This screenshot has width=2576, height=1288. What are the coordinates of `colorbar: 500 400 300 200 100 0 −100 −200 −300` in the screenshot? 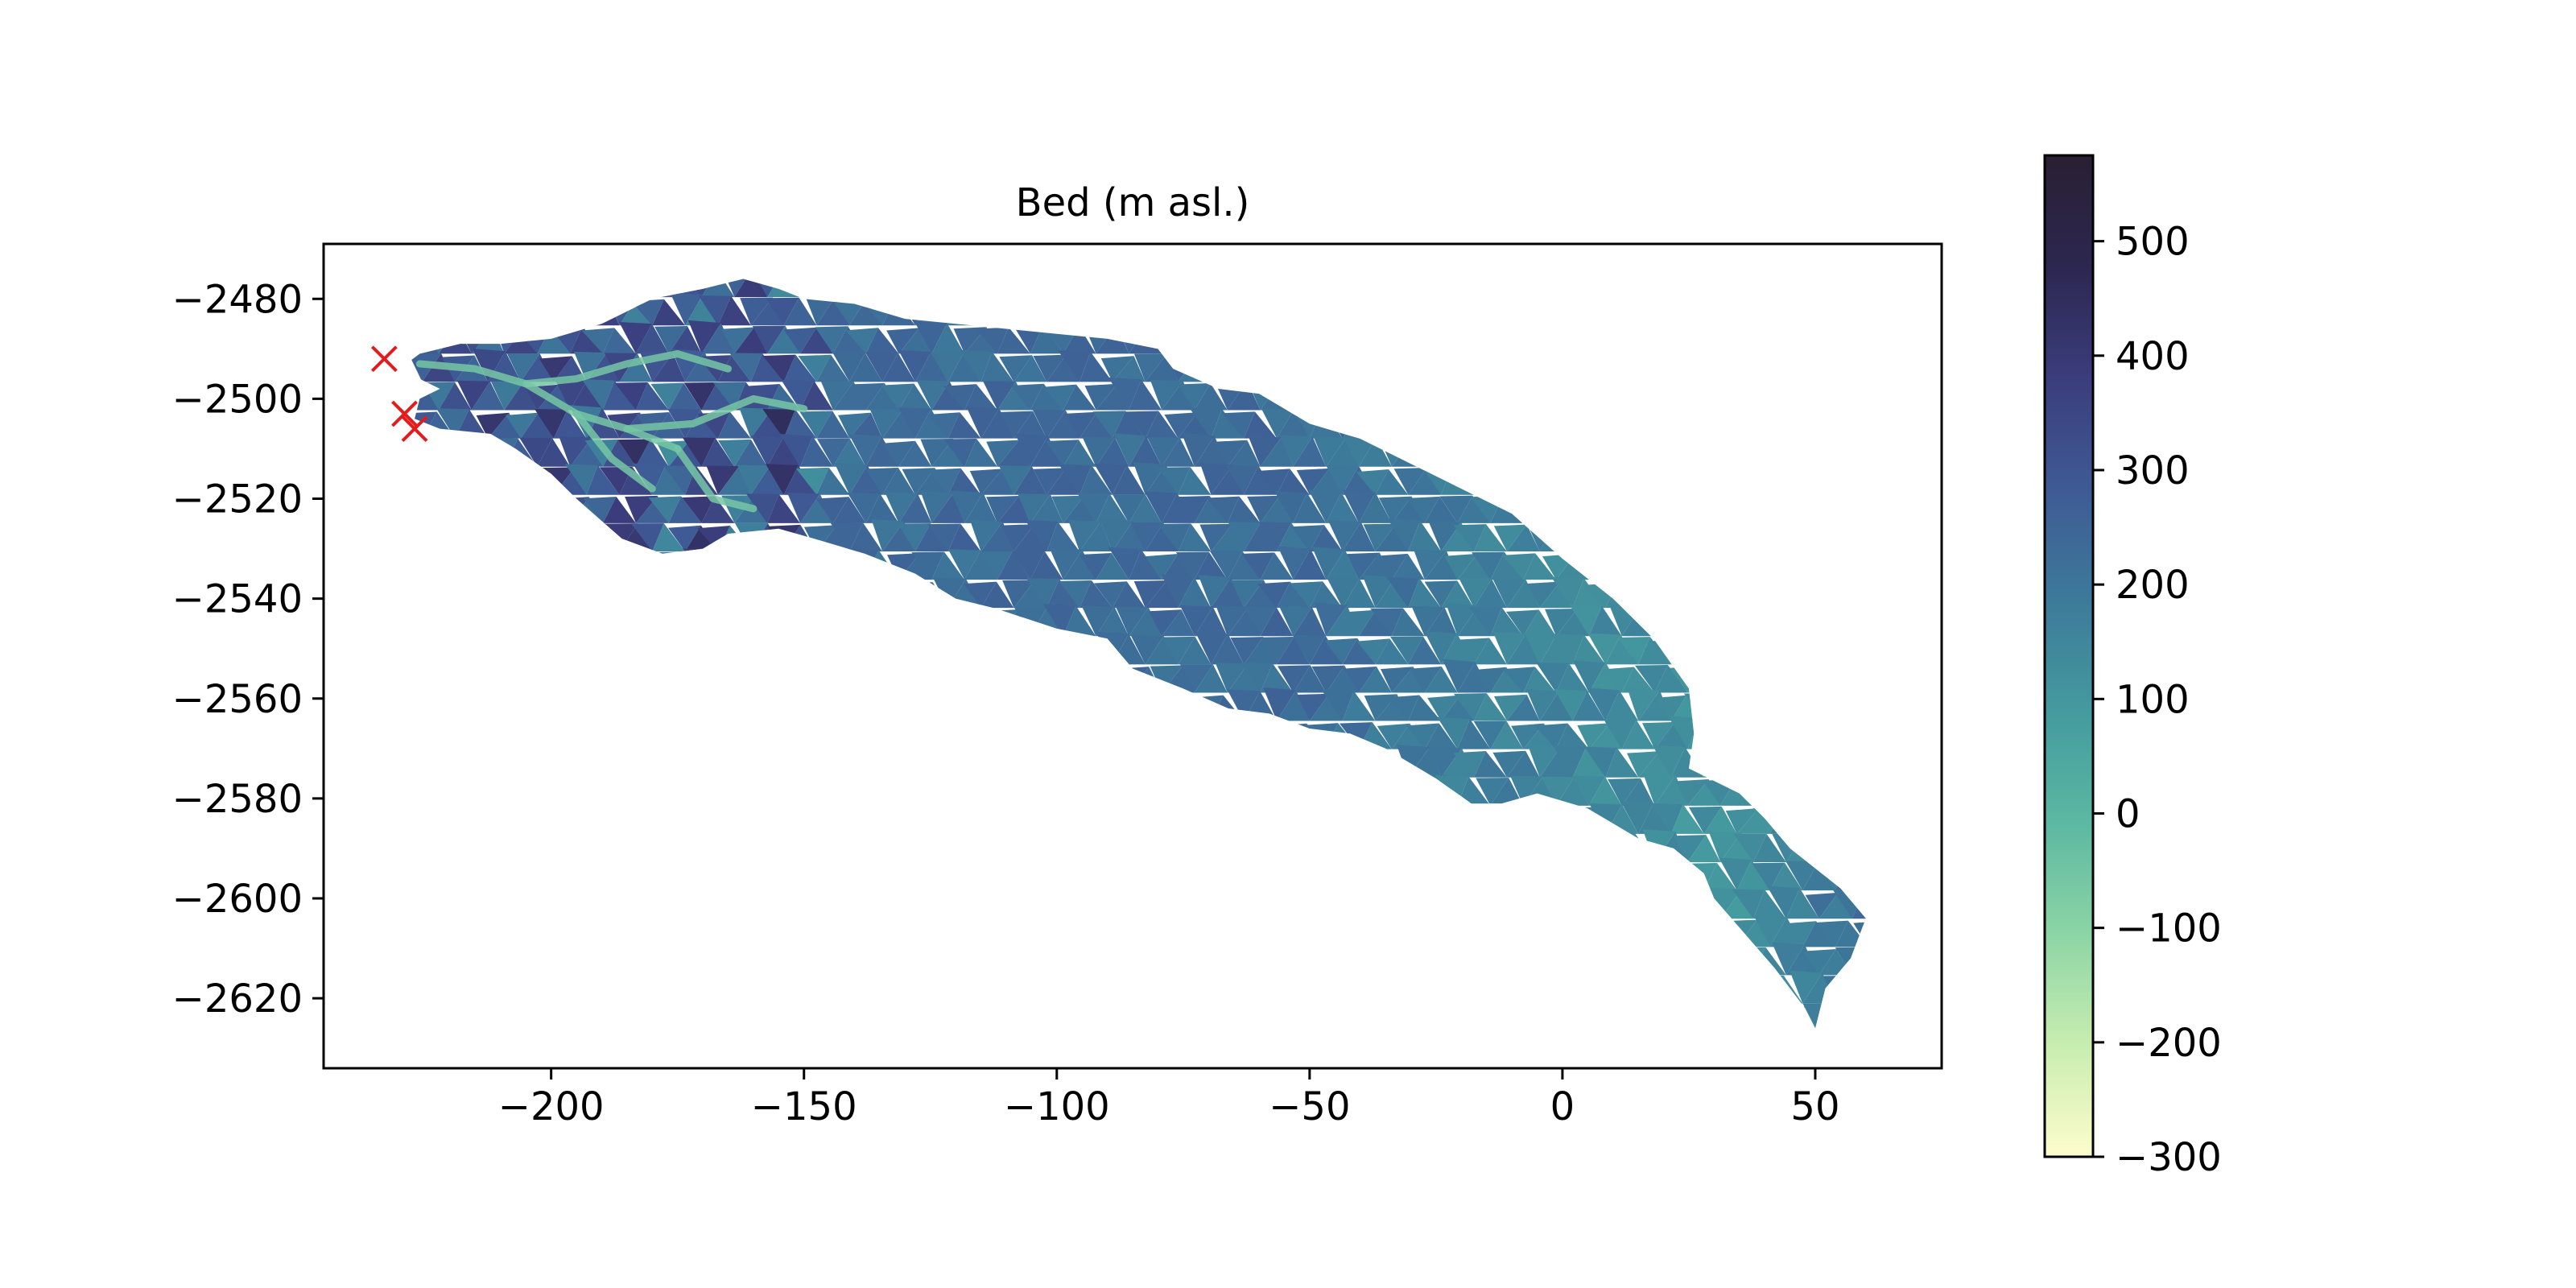 It's located at (2132, 667).